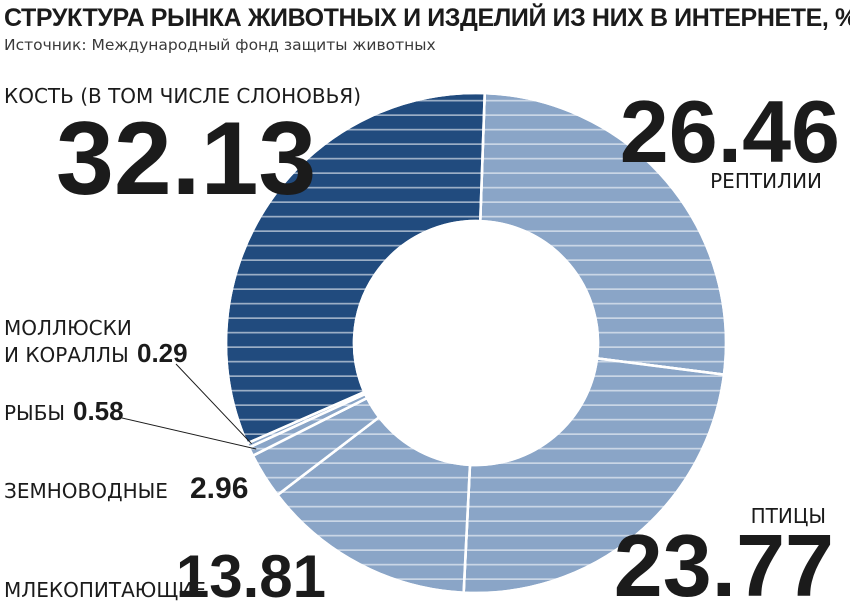 This screenshot has height=602, width=850. What do you see at coordinates (68, 328) in the screenshot?
I see `category-label-mollusks-line1: МОЛЛЮСКИ` at bounding box center [68, 328].